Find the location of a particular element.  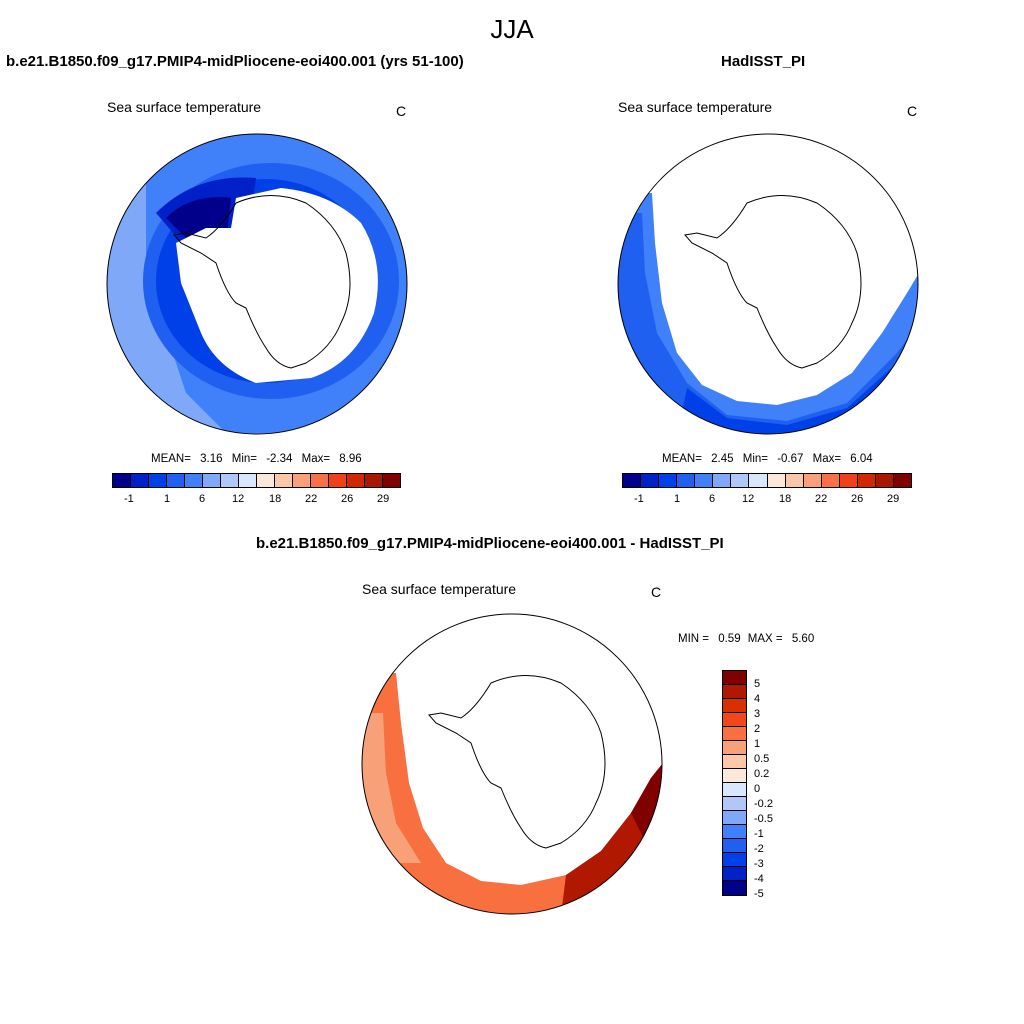

panel1-antarctica-outline is located at coordinates (262, 282).